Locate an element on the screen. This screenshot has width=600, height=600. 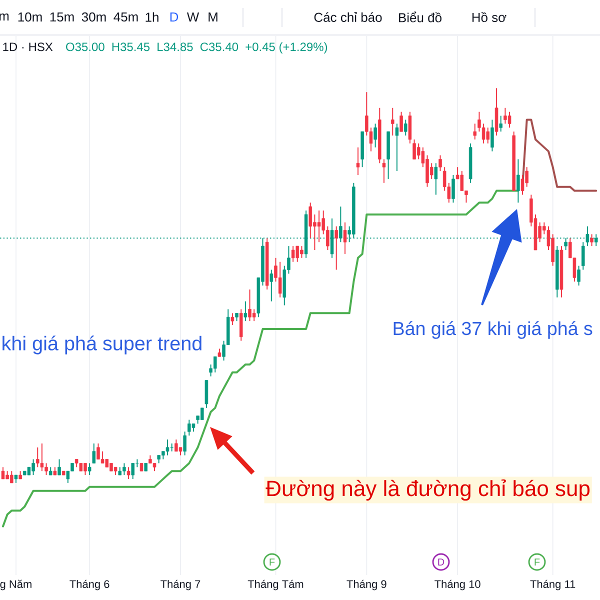
x-tick-label: g Năm is located at coordinates (16, 585).